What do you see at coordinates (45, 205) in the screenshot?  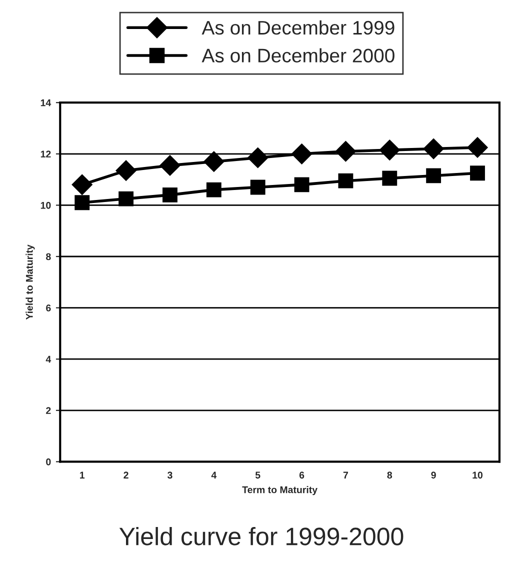 I see `y-tick-label: 10` at bounding box center [45, 205].